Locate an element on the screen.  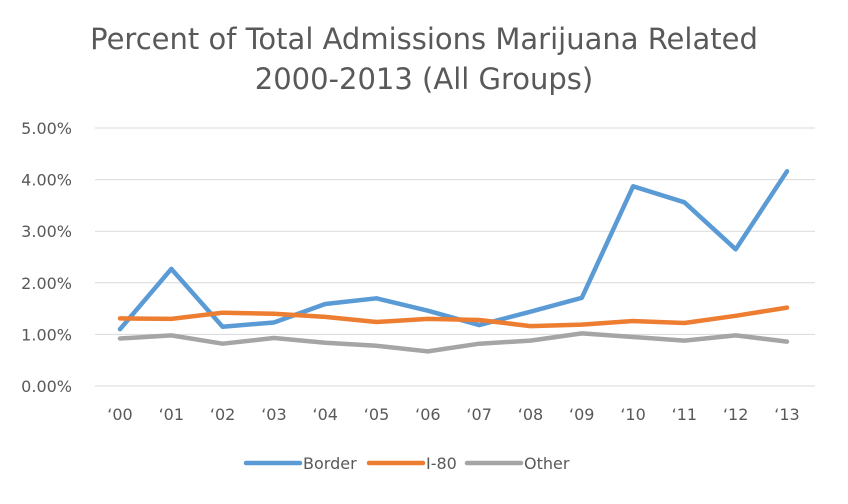
legend-label: Border is located at coordinates (330, 463).